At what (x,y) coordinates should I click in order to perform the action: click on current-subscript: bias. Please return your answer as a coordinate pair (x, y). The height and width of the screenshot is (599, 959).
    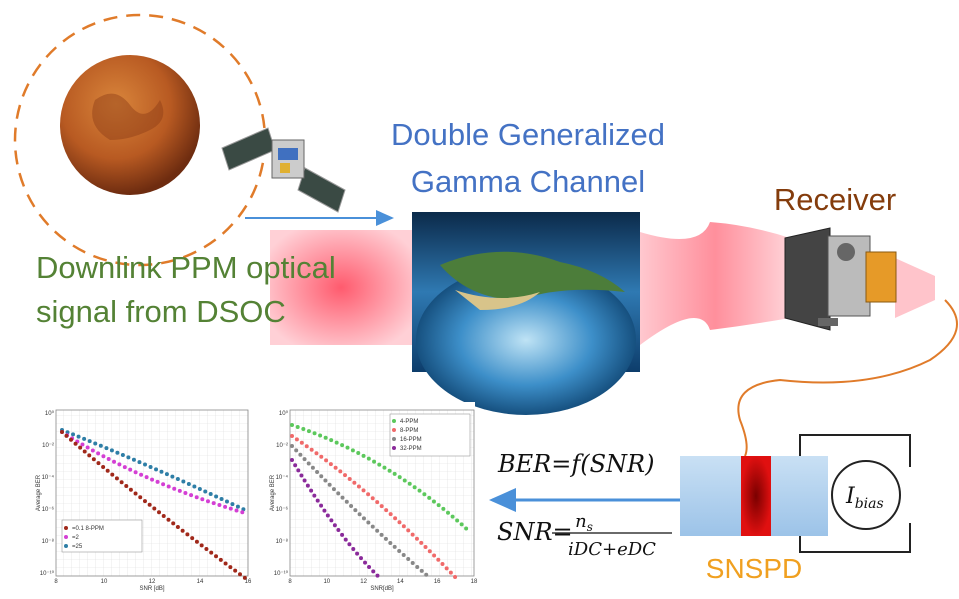
    Looking at the image, I should click on (869, 504).